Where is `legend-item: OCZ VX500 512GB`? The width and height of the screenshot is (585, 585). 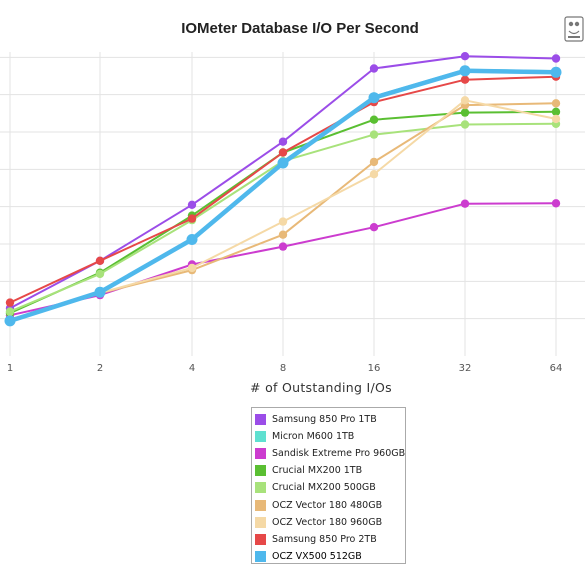
legend-item: OCZ VX500 512GB is located at coordinates (330, 556).